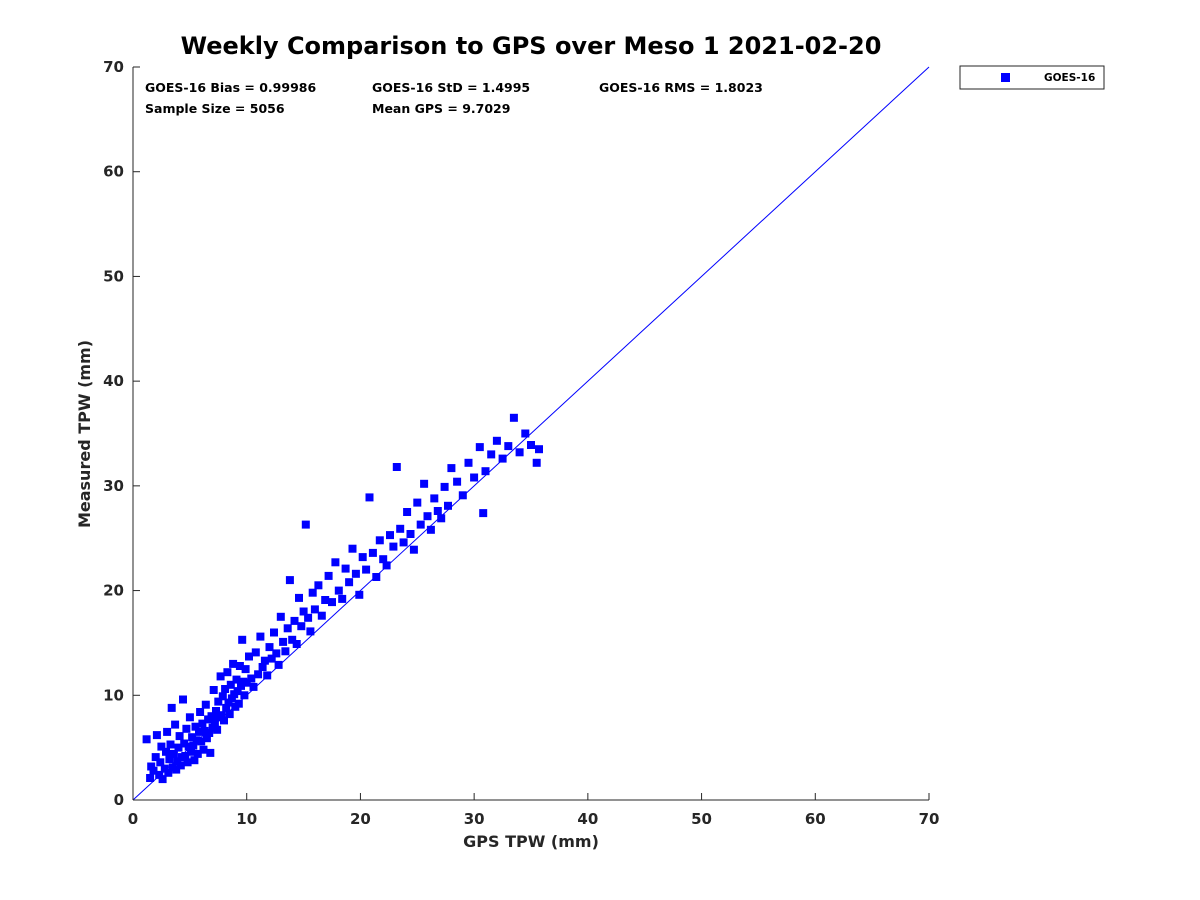 Image resolution: width=1200 pixels, height=900 pixels. Describe the element at coordinates (133, 819) in the screenshot. I see `x-tick-label: 0` at that location.